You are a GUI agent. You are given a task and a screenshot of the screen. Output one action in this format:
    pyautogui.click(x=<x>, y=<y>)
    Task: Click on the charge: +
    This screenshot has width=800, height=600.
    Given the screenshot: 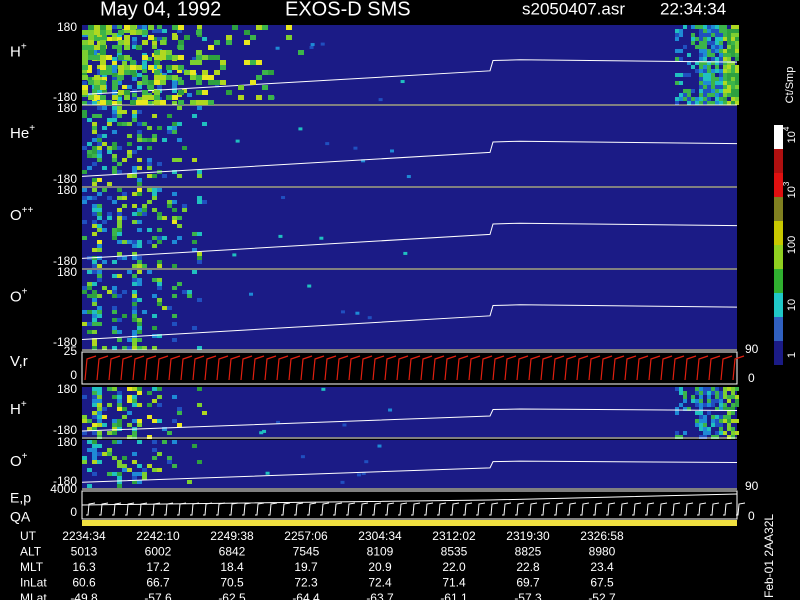 What is the action you would take?
    pyautogui.click(x=25, y=456)
    